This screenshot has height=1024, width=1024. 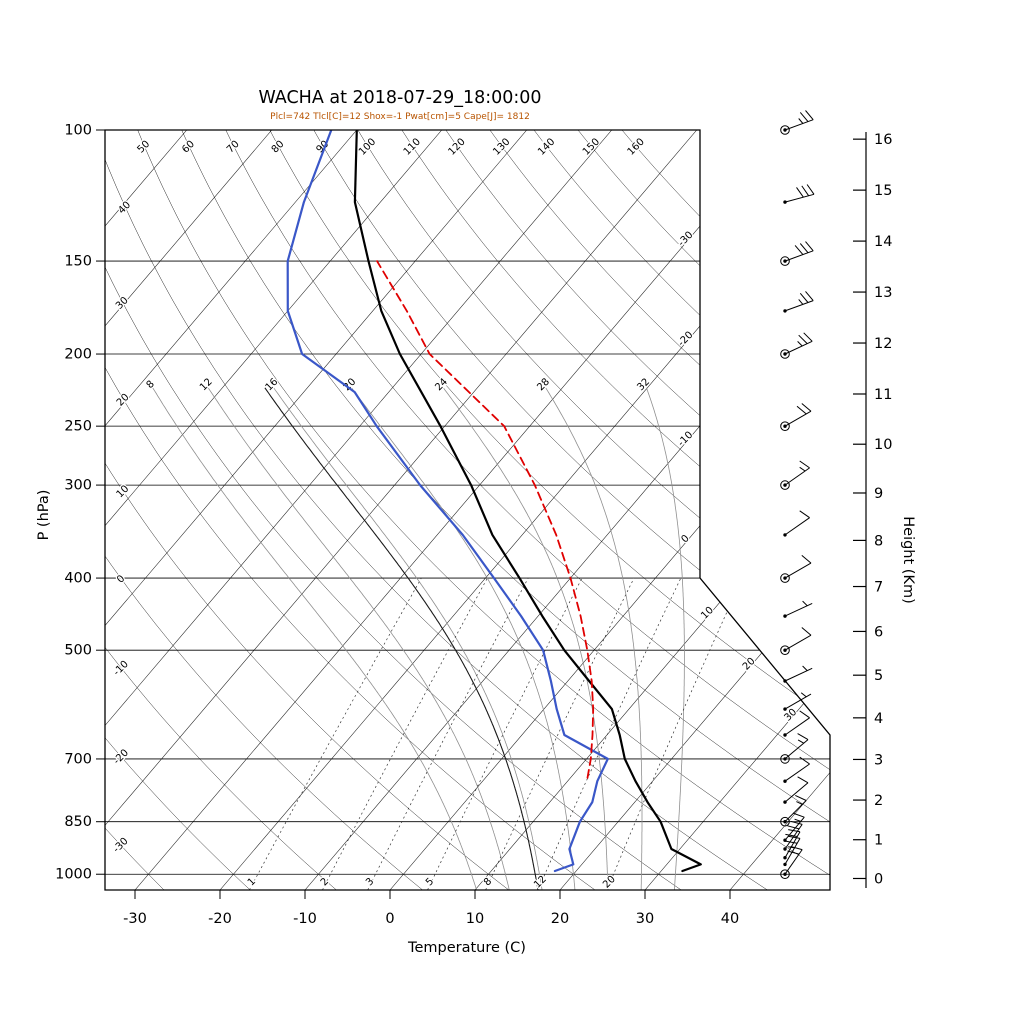 What do you see at coordinates (878, 719) in the screenshot?
I see `height-tick-label: 4` at bounding box center [878, 719].